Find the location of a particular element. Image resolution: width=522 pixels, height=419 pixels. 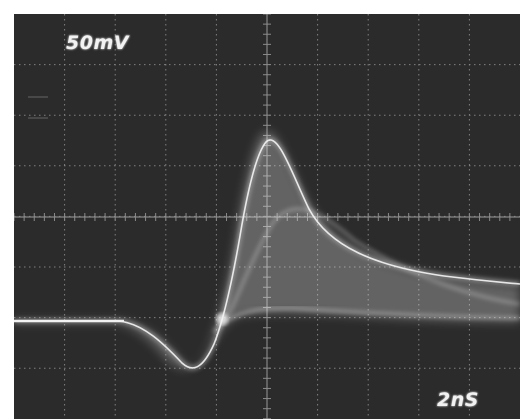

volts-per-div-label: 50mV is located at coordinates (97, 43).